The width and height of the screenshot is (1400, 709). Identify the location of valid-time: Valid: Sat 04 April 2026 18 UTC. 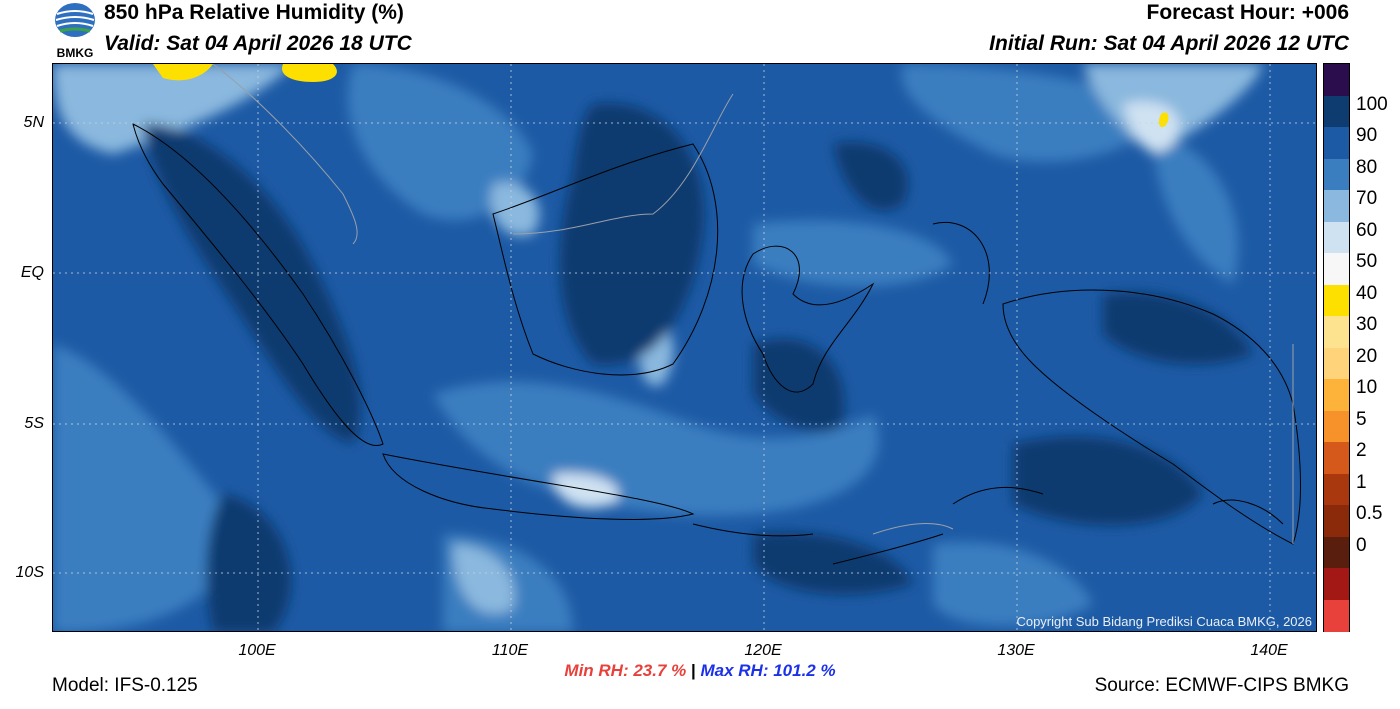
(258, 43).